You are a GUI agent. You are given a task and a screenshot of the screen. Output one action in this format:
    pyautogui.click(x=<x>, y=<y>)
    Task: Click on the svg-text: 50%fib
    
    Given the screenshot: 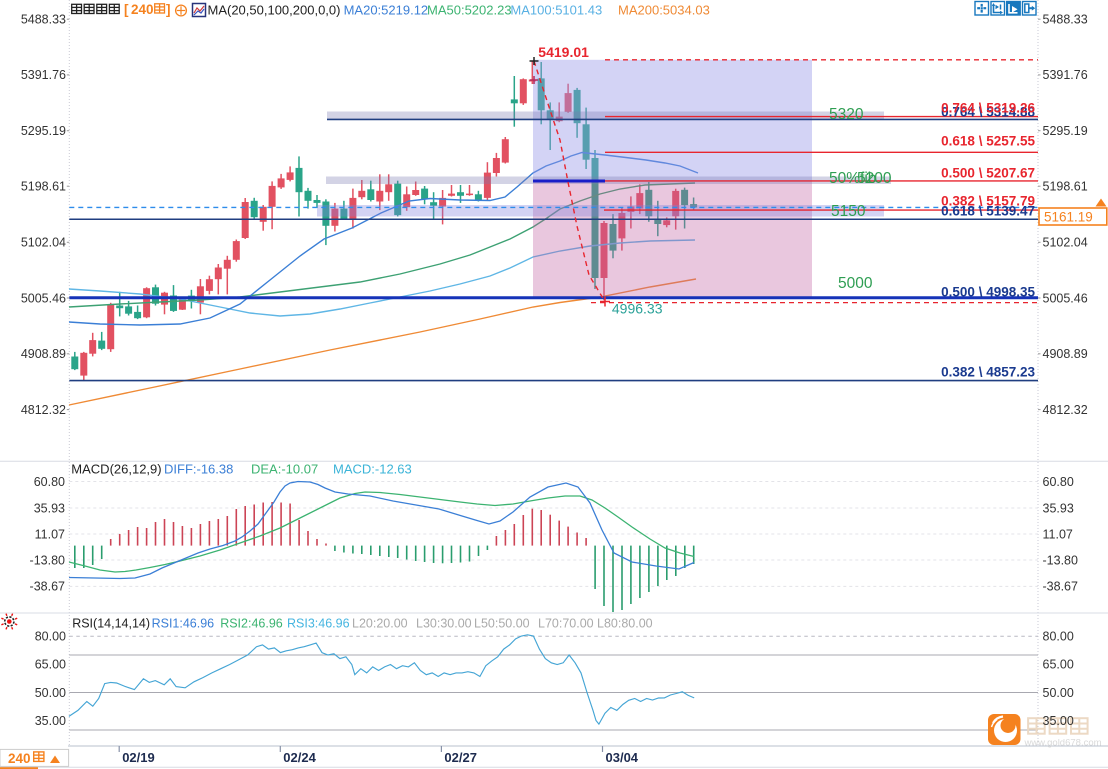 What is the action you would take?
    pyautogui.click(x=852, y=178)
    